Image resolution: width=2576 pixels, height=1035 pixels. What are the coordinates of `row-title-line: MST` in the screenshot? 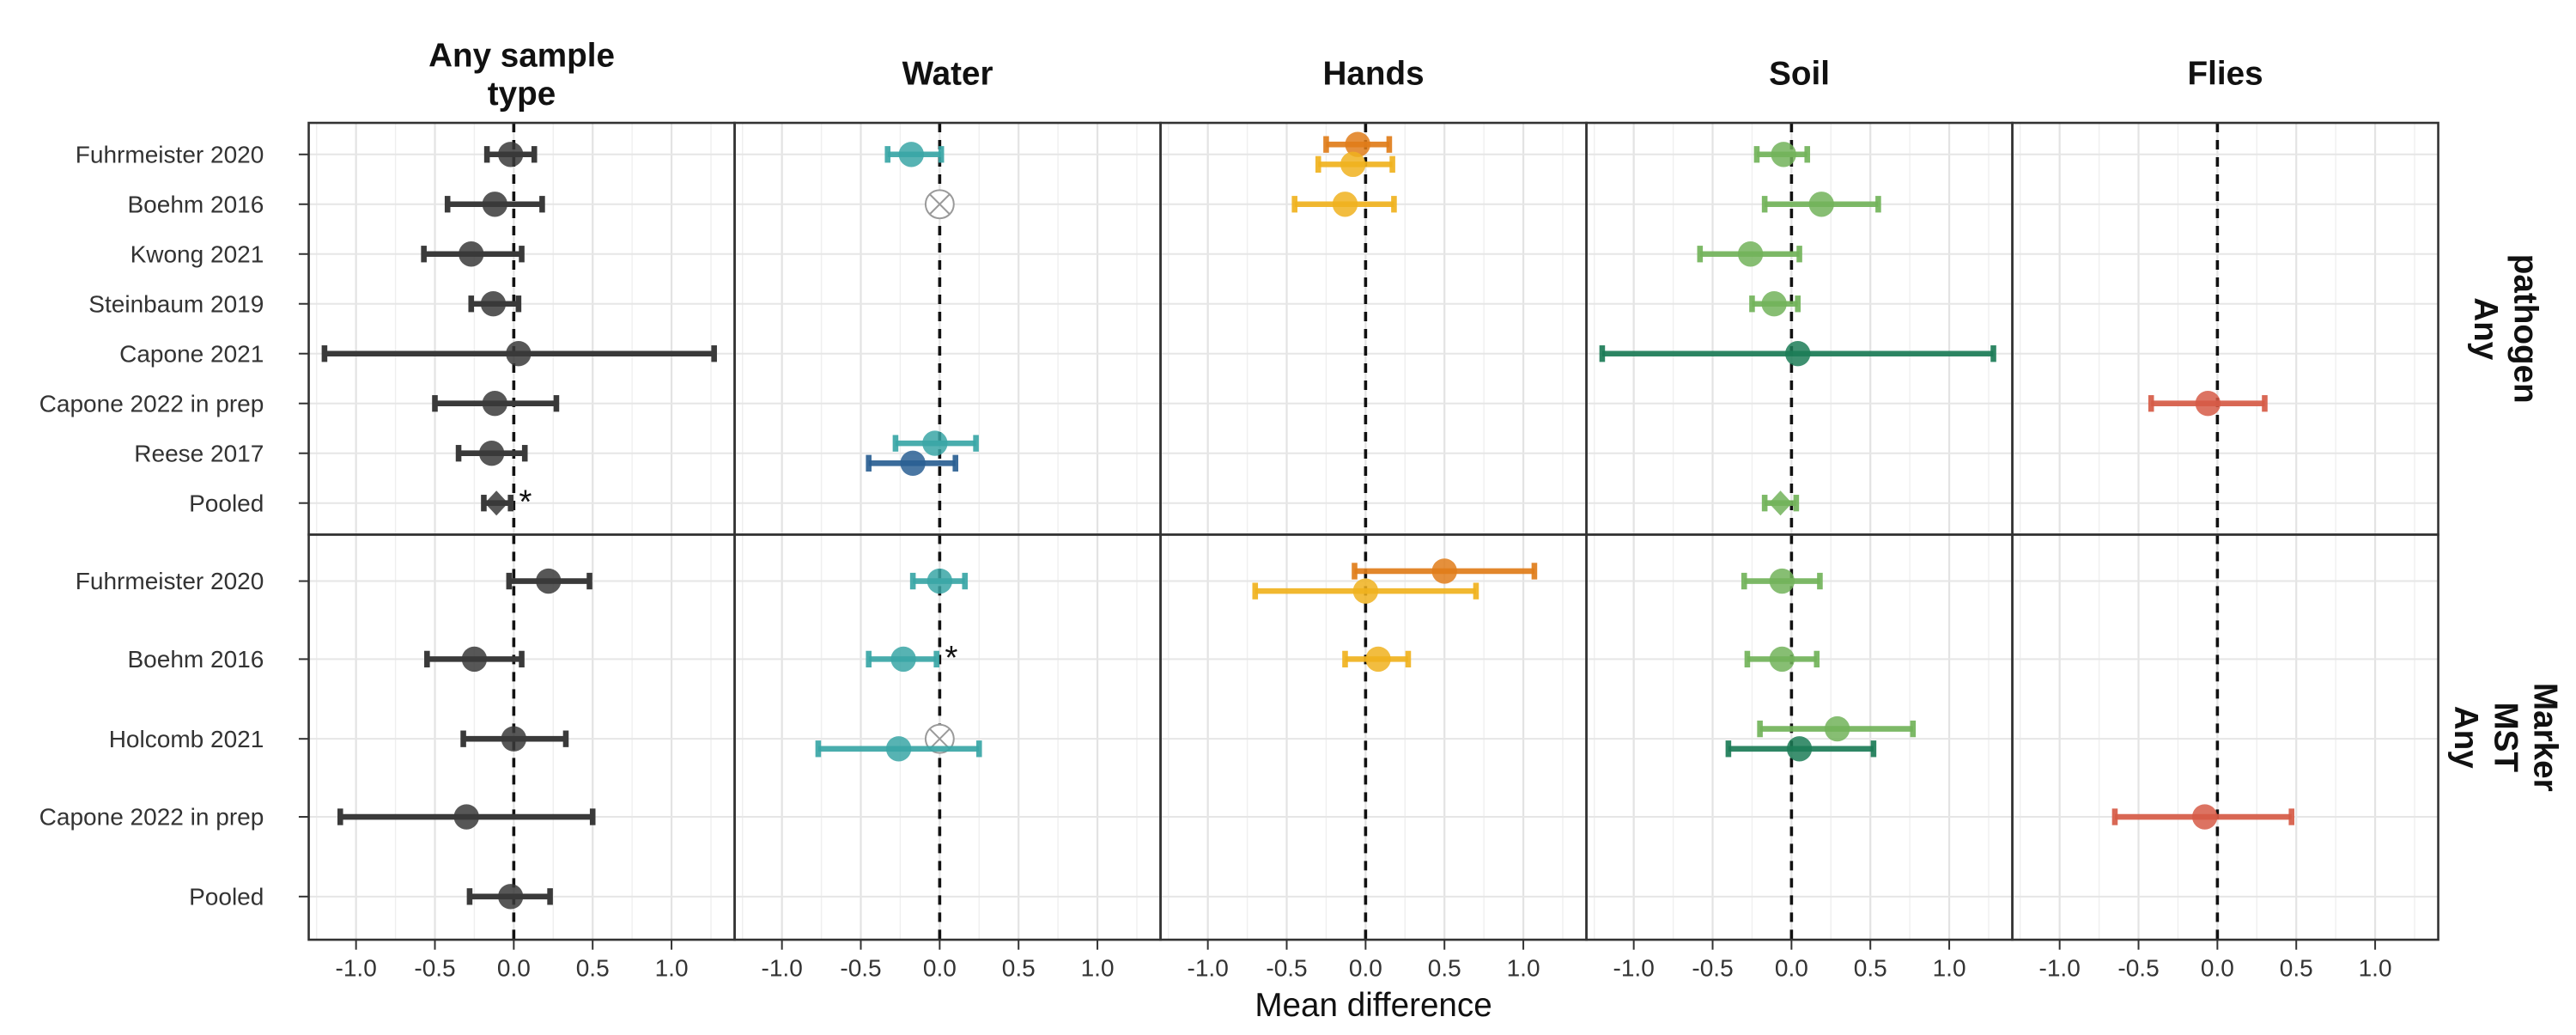 It's located at (2506, 737).